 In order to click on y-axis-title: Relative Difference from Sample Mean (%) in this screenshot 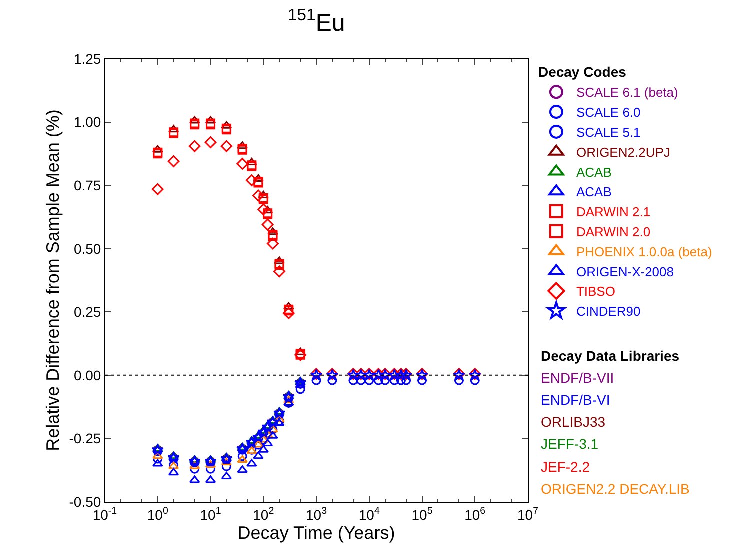, I will do `click(53, 281)`.